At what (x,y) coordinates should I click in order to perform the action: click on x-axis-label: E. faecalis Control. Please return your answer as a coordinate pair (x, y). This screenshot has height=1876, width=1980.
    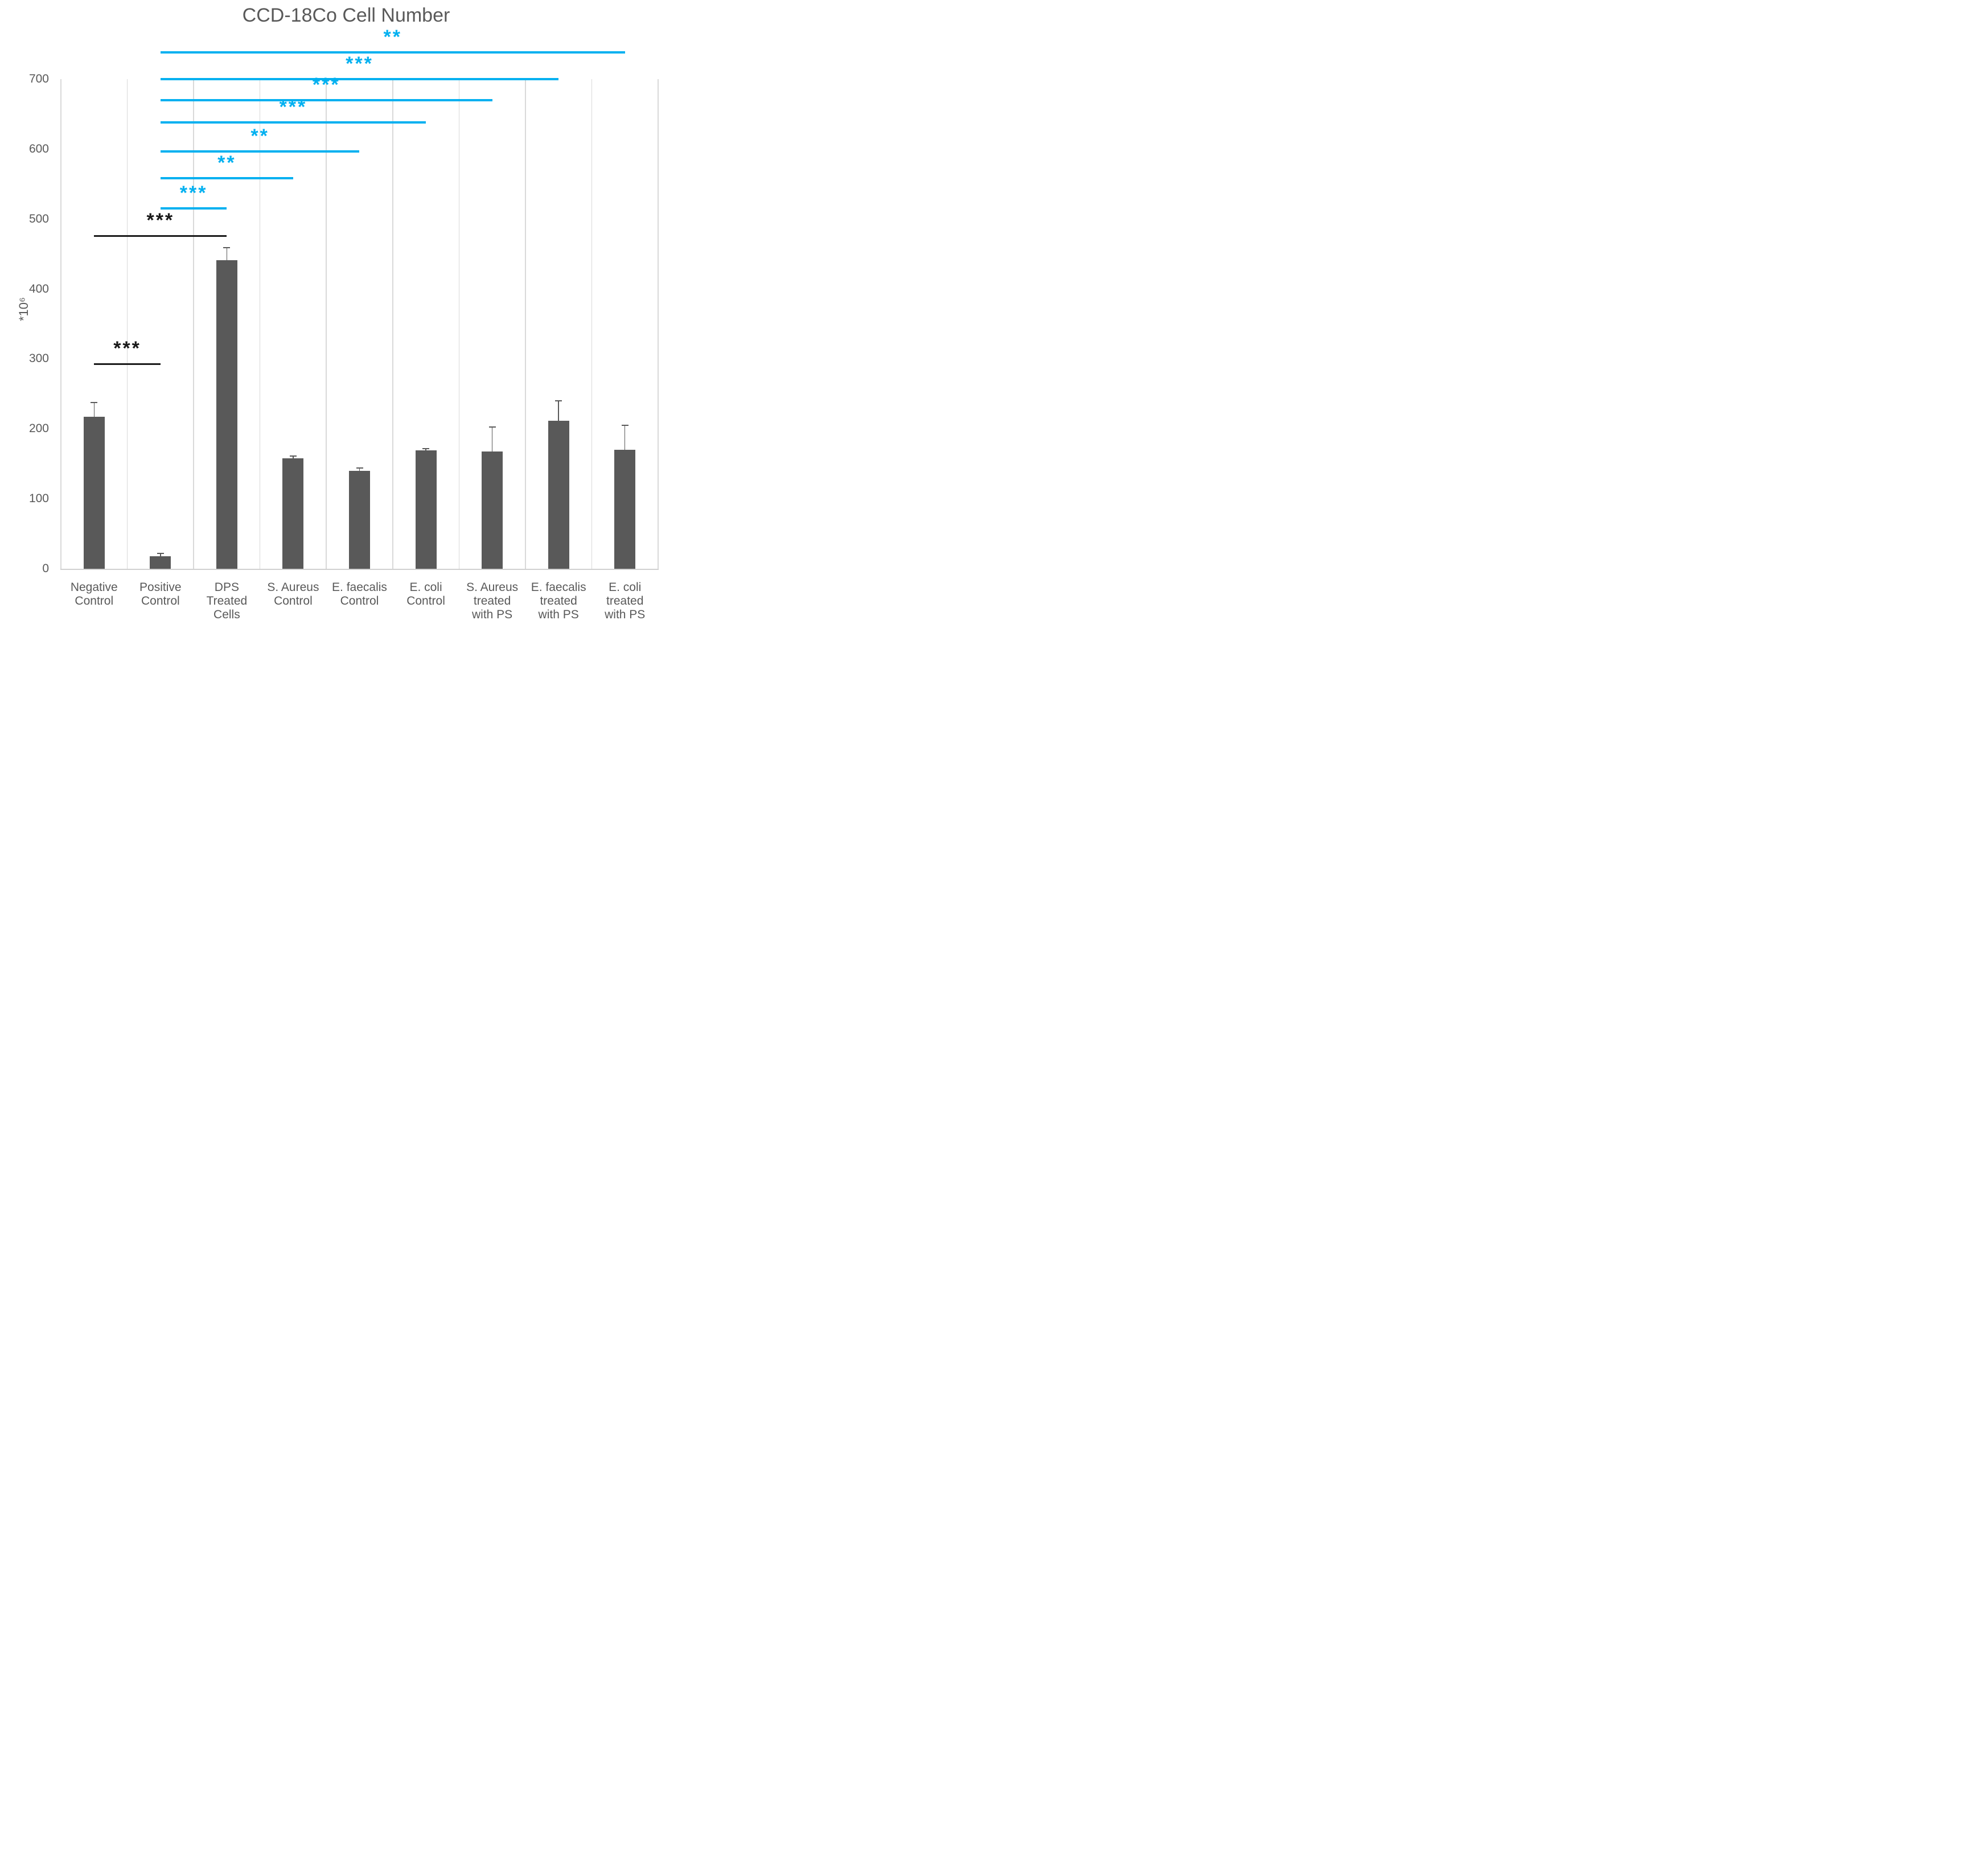
    Looking at the image, I should click on (360, 594).